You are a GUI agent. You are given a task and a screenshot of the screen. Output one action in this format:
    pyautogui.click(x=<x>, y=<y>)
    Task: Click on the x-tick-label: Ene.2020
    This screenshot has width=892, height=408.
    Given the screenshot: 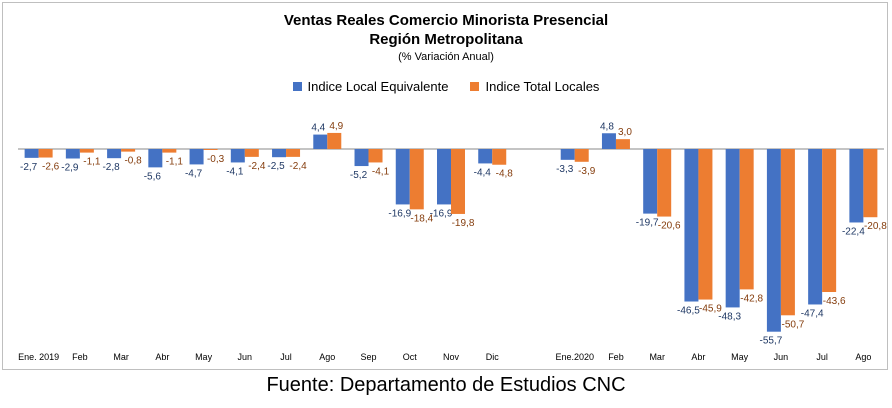 What is the action you would take?
    pyautogui.click(x=574, y=357)
    